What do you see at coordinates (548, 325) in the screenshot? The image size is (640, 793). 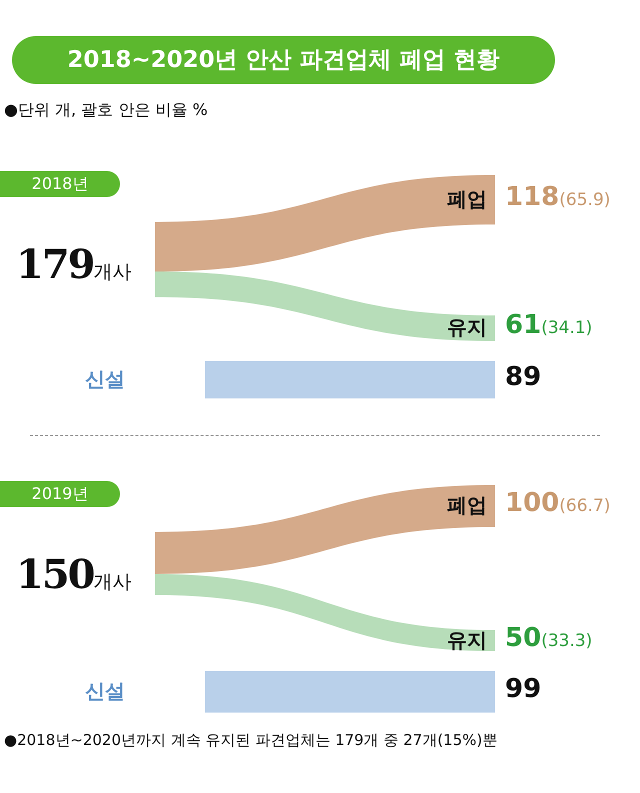 I see `data-label: 61(34.1)` at bounding box center [548, 325].